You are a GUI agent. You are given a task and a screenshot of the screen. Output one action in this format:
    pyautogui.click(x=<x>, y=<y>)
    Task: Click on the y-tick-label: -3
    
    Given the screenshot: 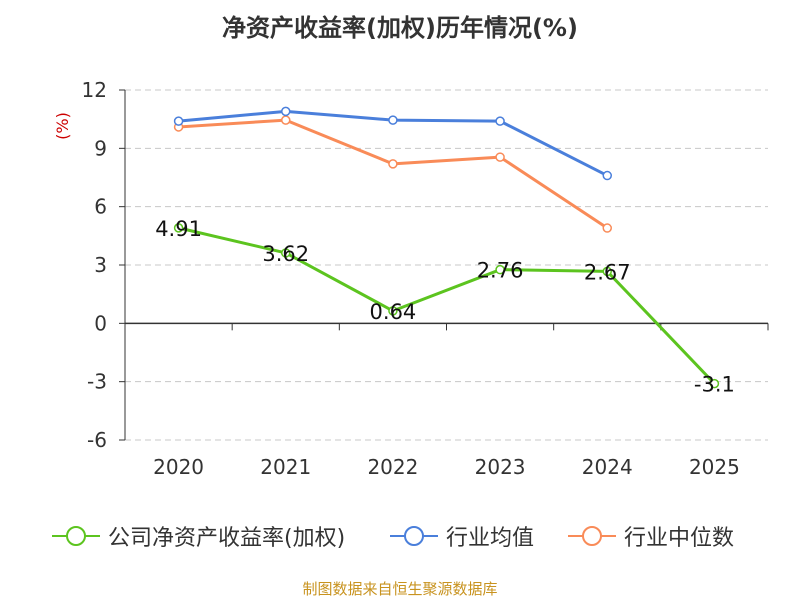 What is the action you would take?
    pyautogui.click(x=97, y=382)
    